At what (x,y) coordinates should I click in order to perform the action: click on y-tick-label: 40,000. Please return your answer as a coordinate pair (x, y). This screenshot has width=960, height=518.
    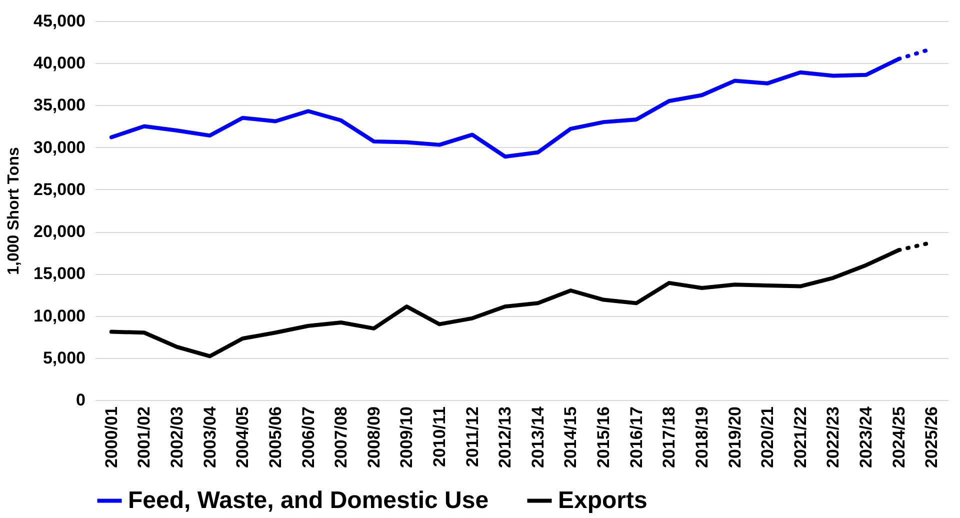
    Looking at the image, I should click on (60, 63).